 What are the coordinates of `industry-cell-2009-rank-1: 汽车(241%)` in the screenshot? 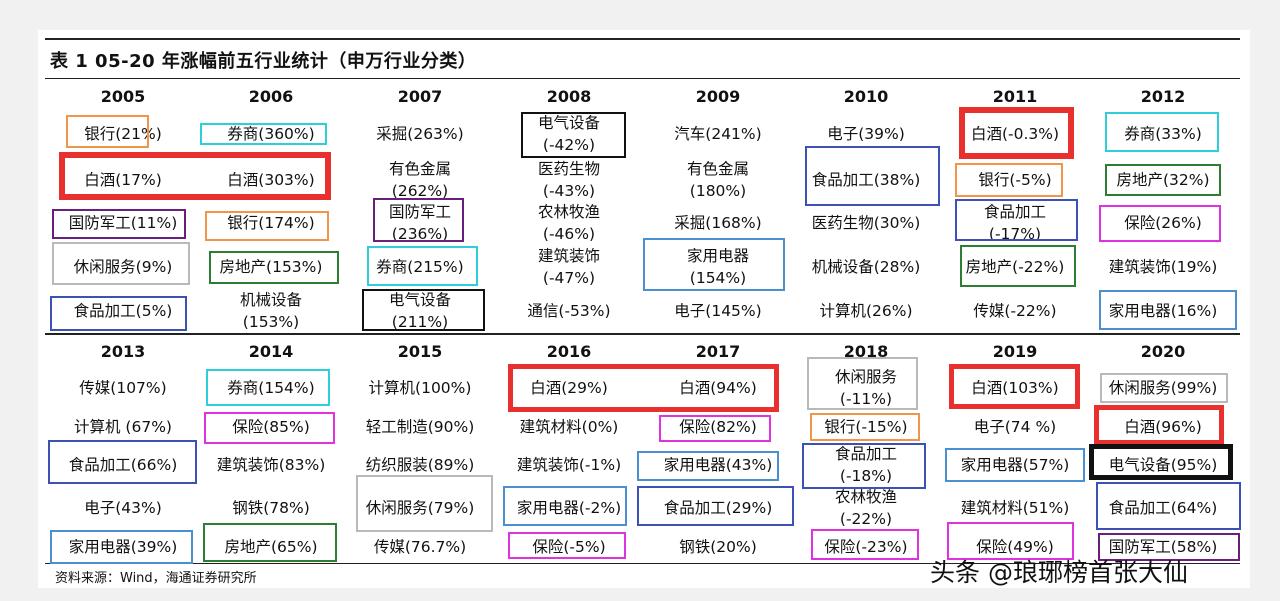 It's located at (718, 134).